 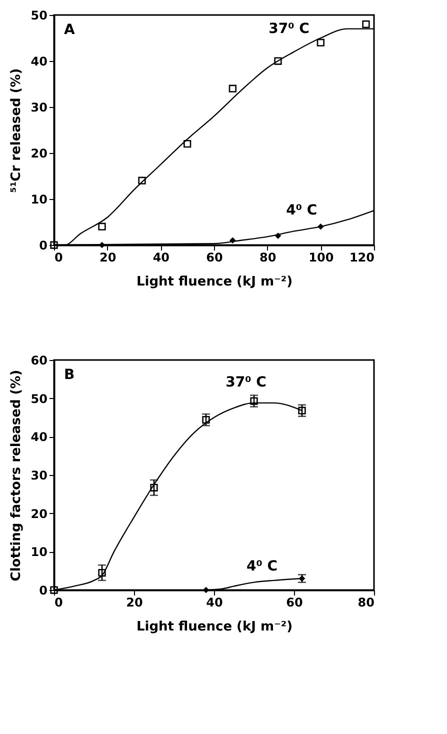 What do you see at coordinates (69, 30) in the screenshot?
I see `text: A` at bounding box center [69, 30].